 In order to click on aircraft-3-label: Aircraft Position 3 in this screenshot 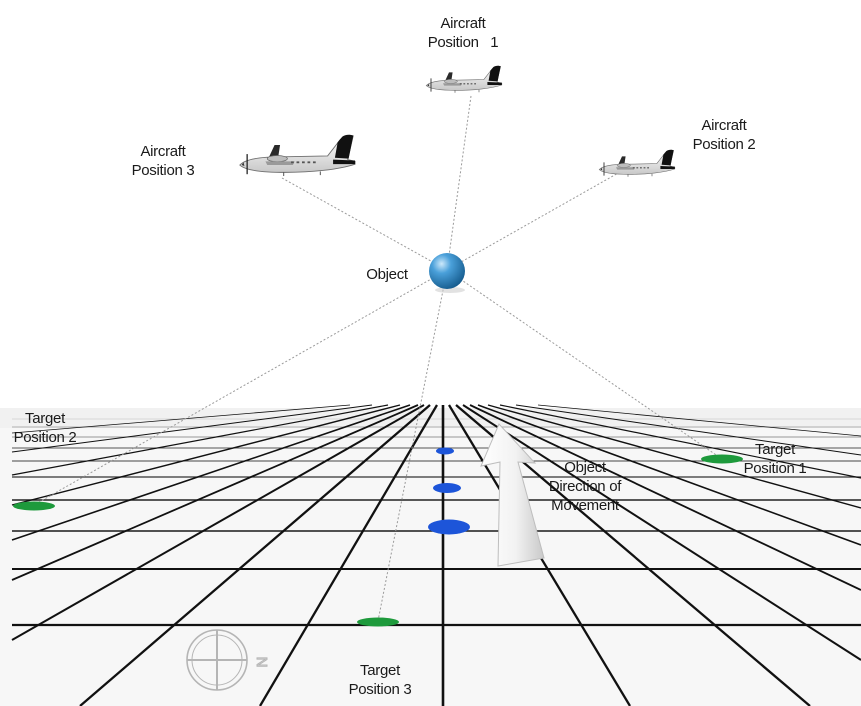, I will do `click(163, 161)`.